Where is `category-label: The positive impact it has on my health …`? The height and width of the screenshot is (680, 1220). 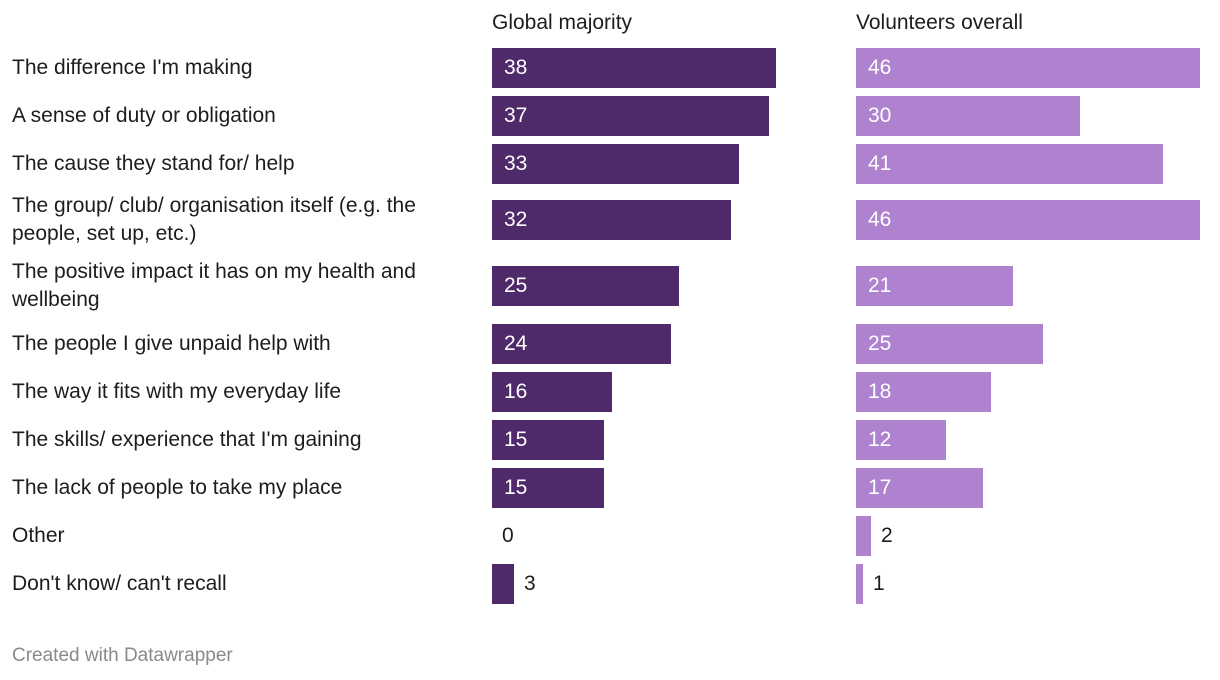 category-label: The positive impact it has on my health … is located at coordinates (214, 285).